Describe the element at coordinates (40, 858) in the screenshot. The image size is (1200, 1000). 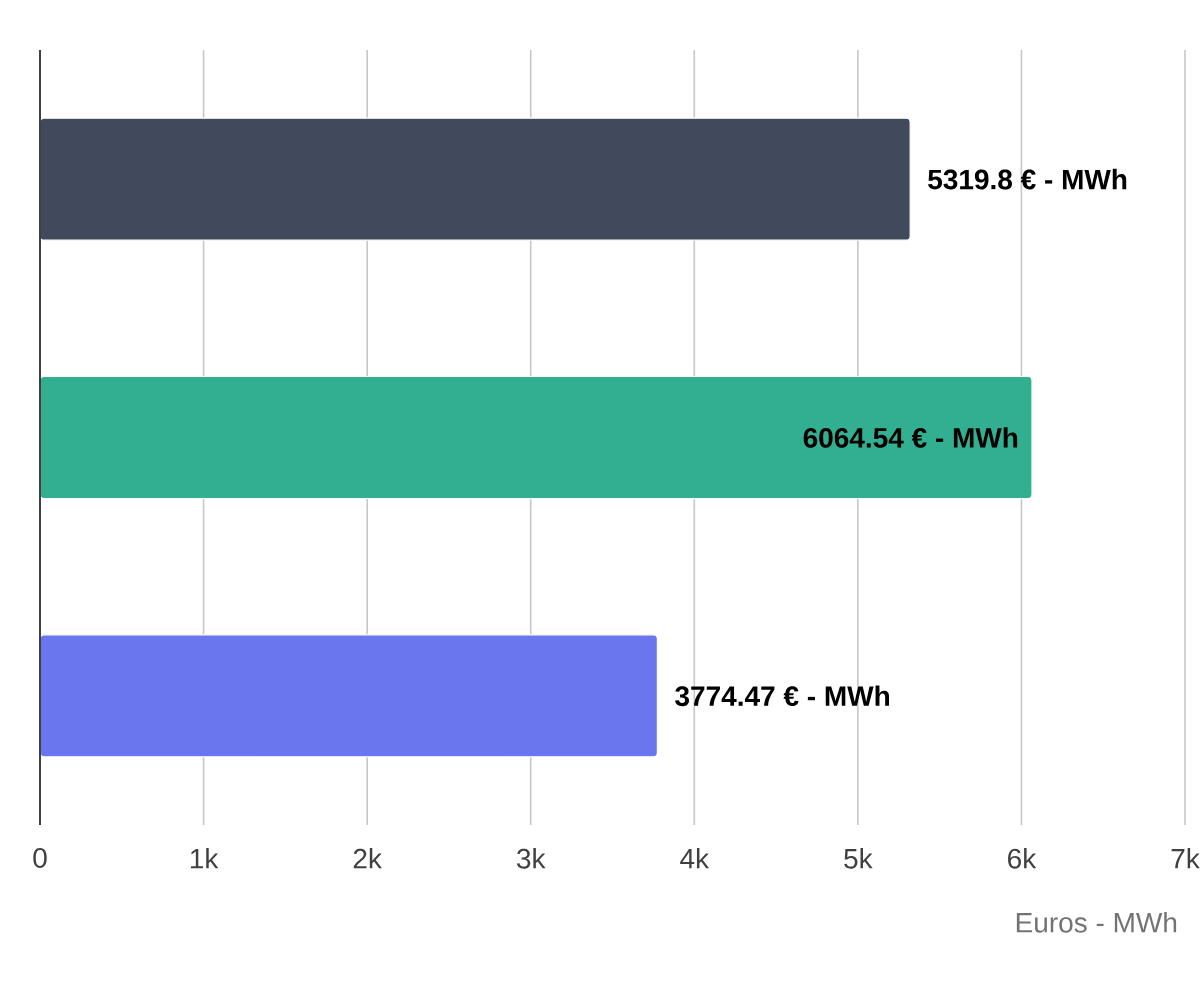
I see `x-tick-label: 0` at that location.